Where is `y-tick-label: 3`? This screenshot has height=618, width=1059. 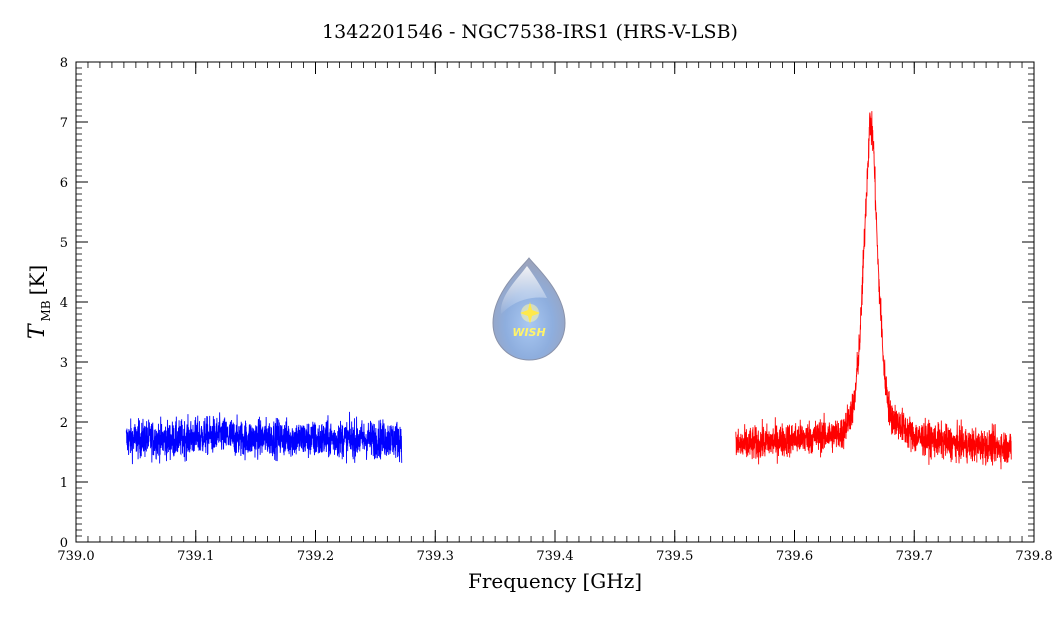 y-tick-label: 3 is located at coordinates (64, 363).